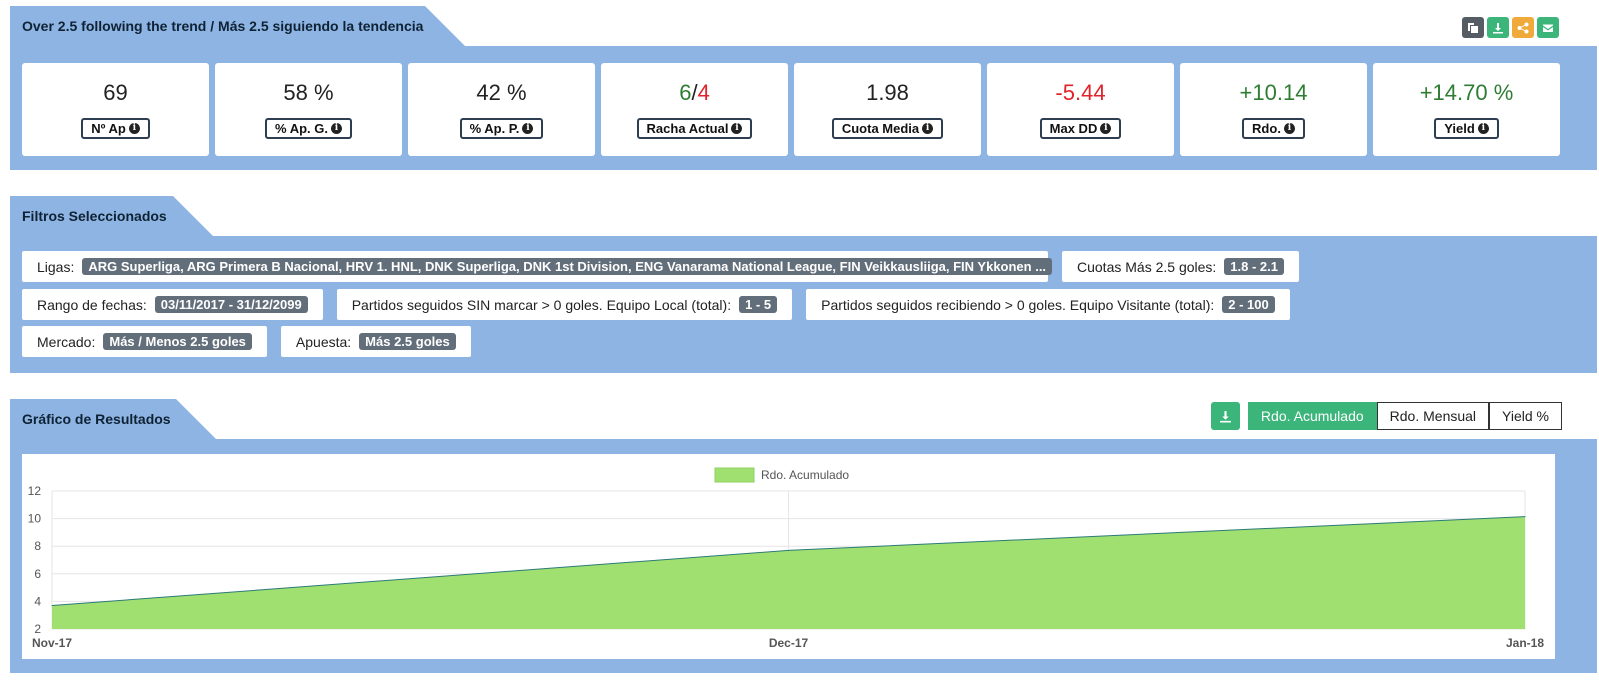 Image resolution: width=1599 pixels, height=695 pixels. Describe the element at coordinates (758, 304) in the screenshot. I see `filter-value: 1 - 5` at that location.